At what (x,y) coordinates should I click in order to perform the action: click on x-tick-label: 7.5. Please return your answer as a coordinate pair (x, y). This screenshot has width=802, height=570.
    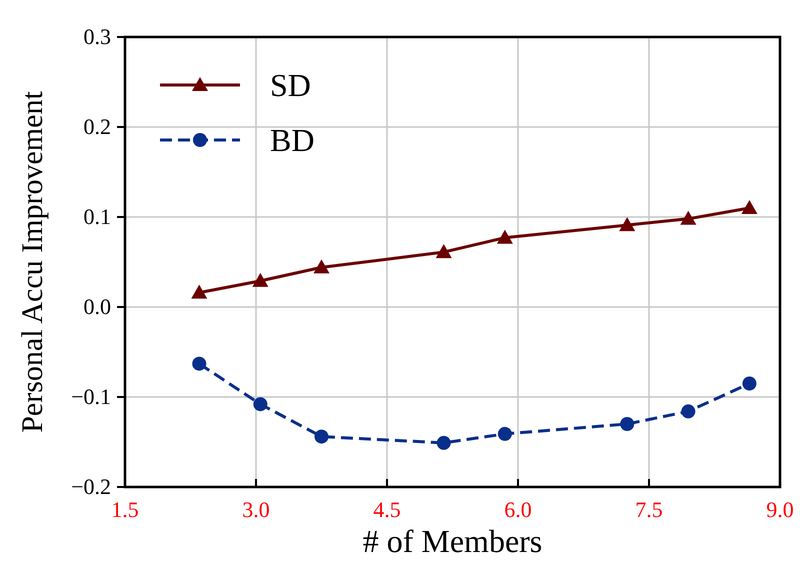
    Looking at the image, I should click on (649, 509).